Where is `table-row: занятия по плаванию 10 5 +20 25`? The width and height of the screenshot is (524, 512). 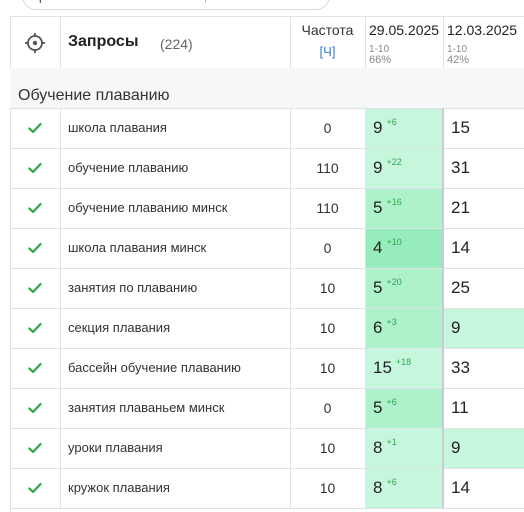 table-row: занятия по плаванию 10 5 +20 25 is located at coordinates (267, 288).